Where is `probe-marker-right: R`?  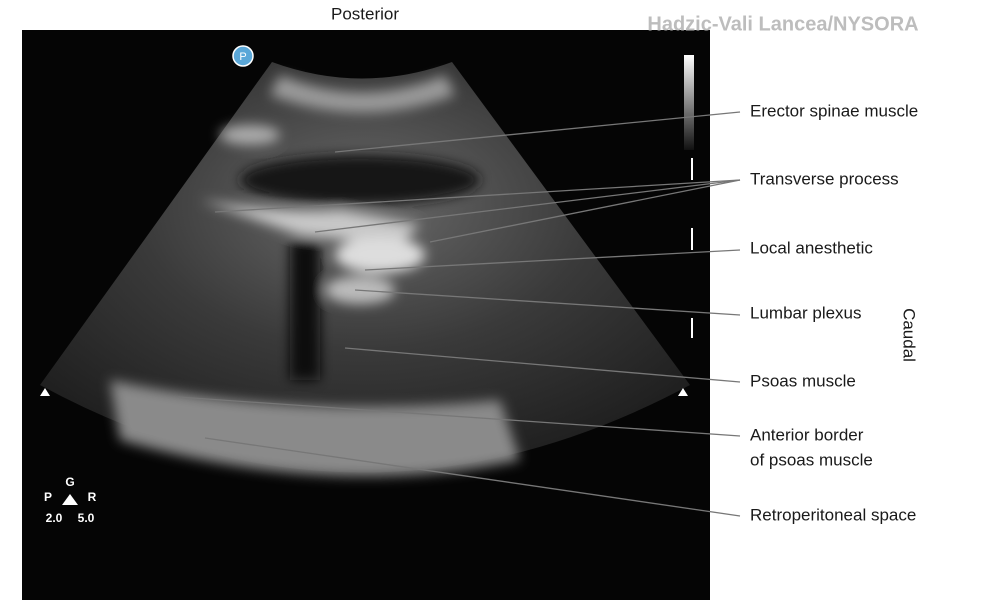
probe-marker-right: R is located at coordinates (92, 497).